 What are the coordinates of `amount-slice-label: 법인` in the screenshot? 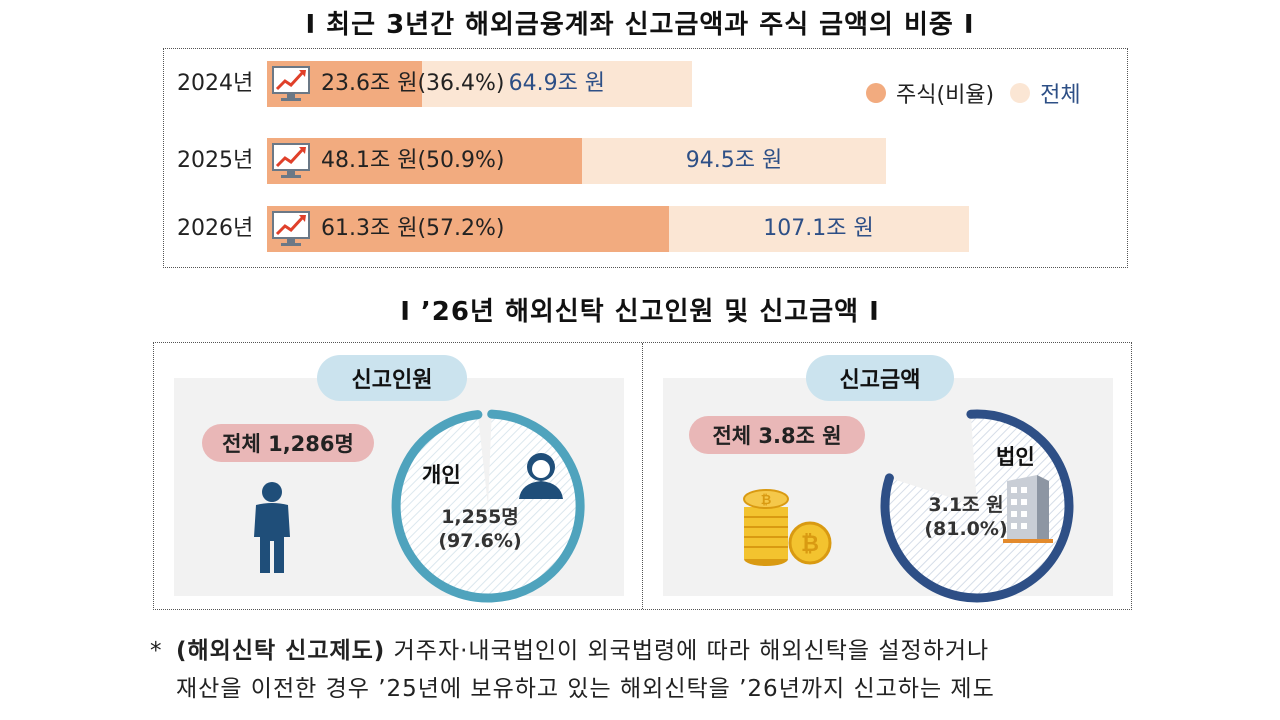 It's located at (1015, 457).